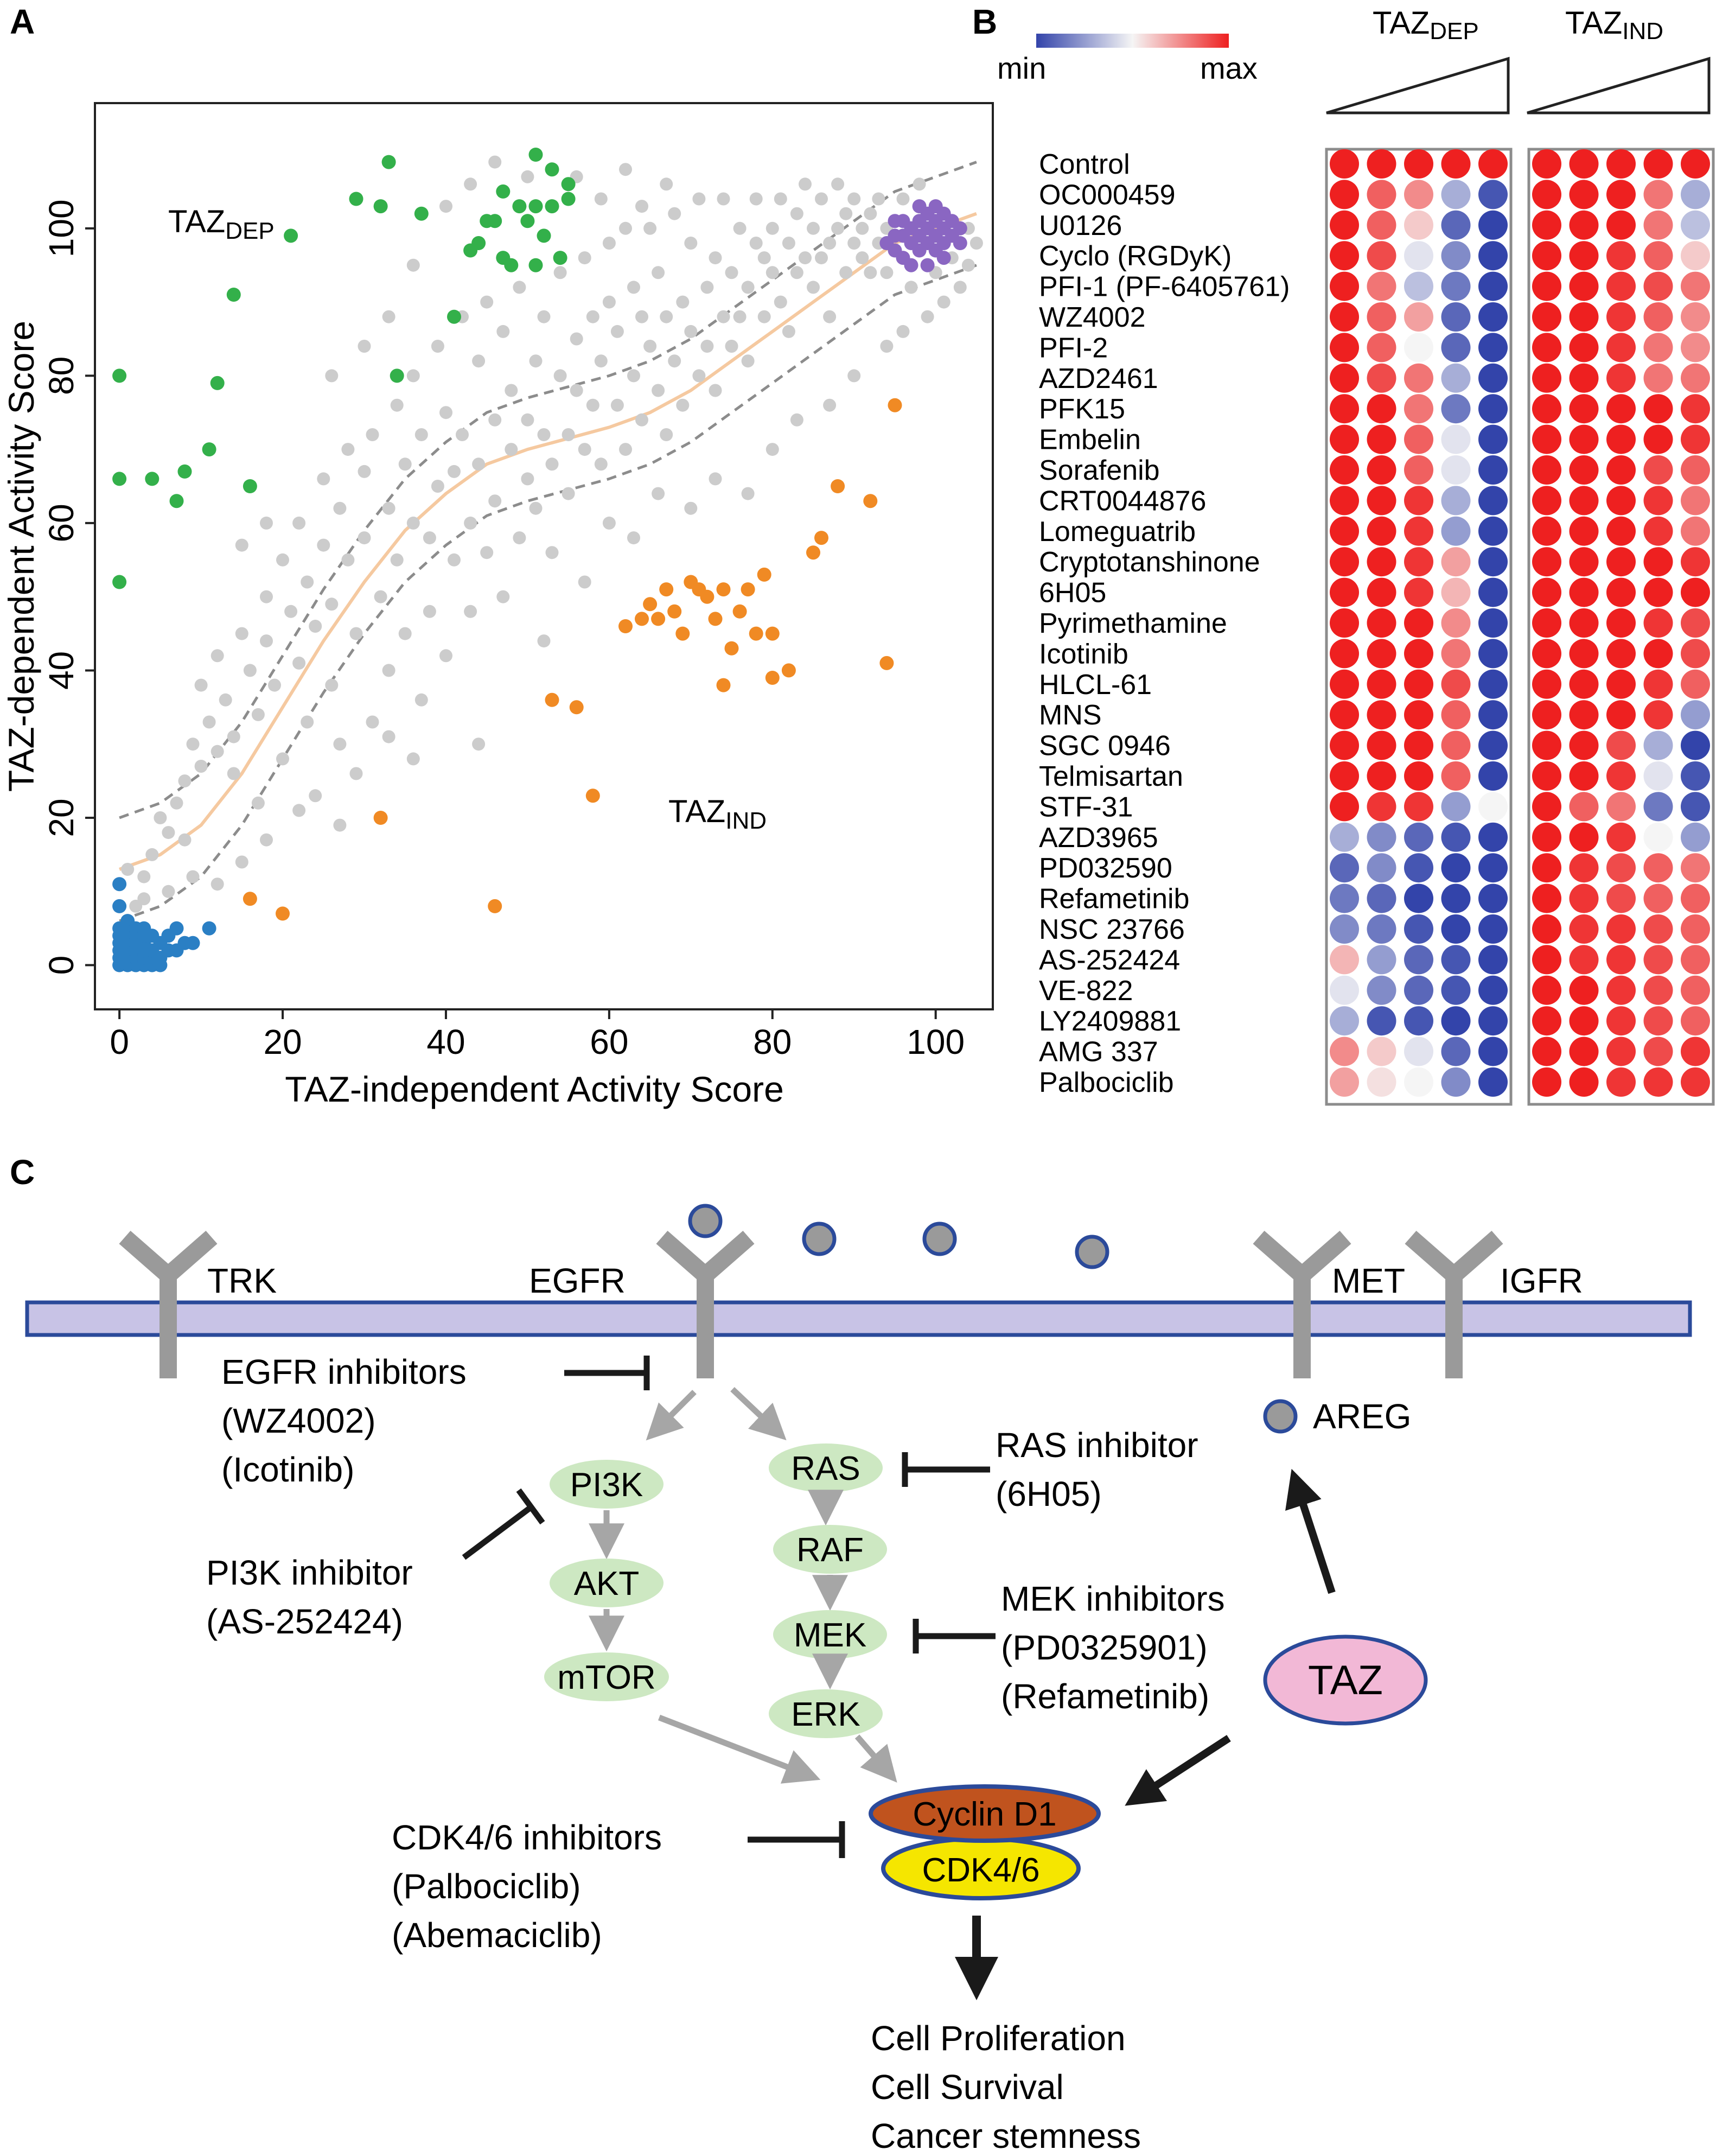  Describe the element at coordinates (858, 1318) in the screenshot. I see `cell-membrane` at that location.